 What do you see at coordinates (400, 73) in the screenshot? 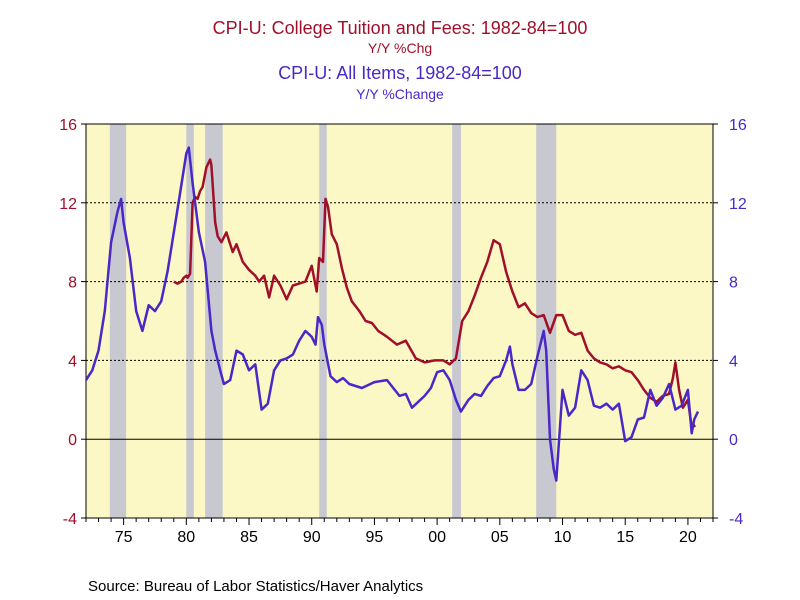
I see `chart-title-all-items: CPI-U: All Items, 1982-84=100` at bounding box center [400, 73].